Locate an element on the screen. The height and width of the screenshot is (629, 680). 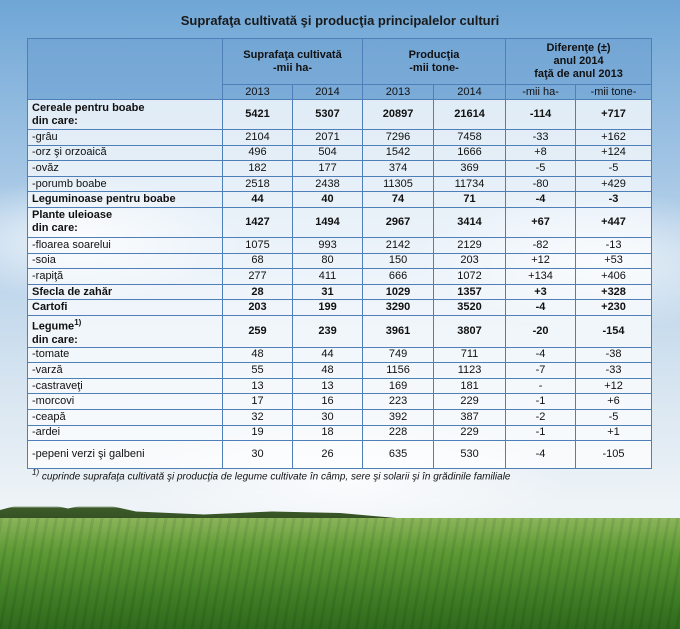
row-label: -ceapă is located at coordinates (125, 417).